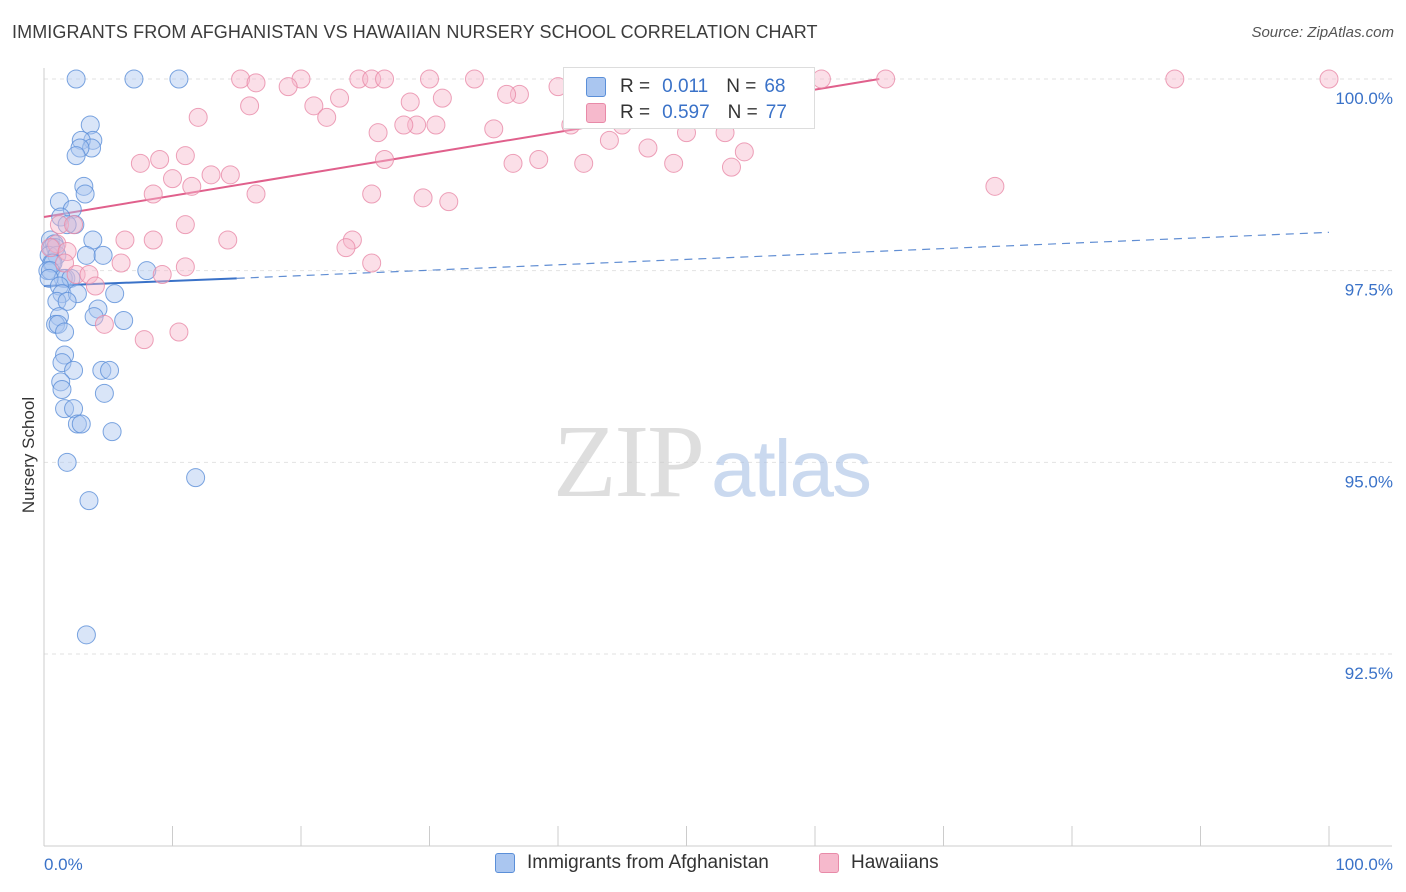  What do you see at coordinates (775, 86) in the screenshot?
I see `stats-n-value: 68` at bounding box center [775, 86].